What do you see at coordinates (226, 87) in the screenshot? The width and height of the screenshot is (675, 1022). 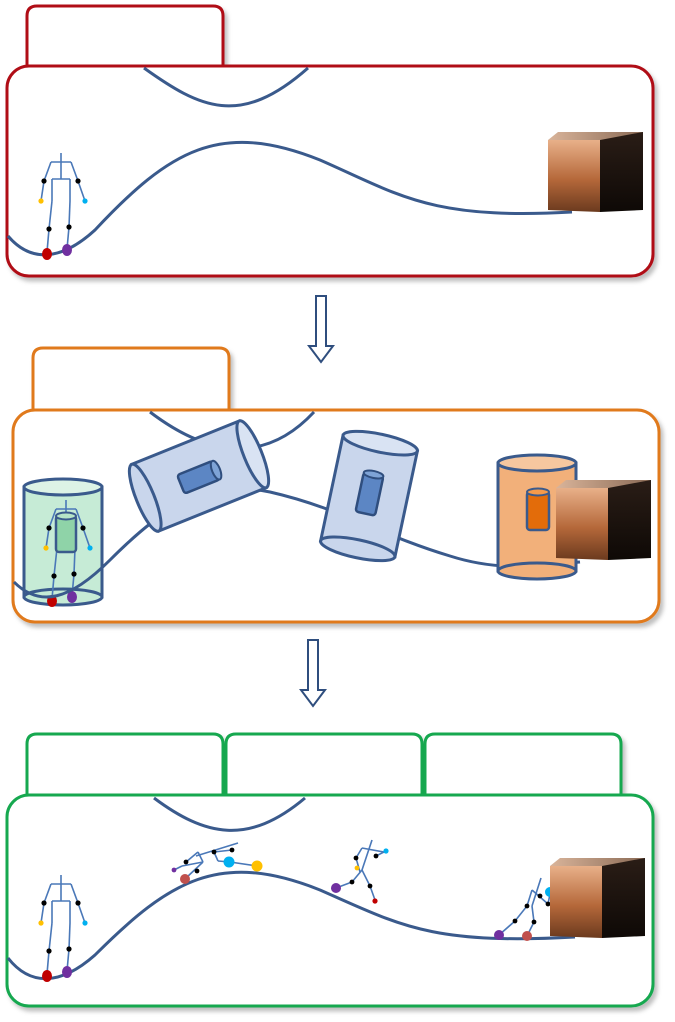 I see `stage-1-dip-curve` at bounding box center [226, 87].